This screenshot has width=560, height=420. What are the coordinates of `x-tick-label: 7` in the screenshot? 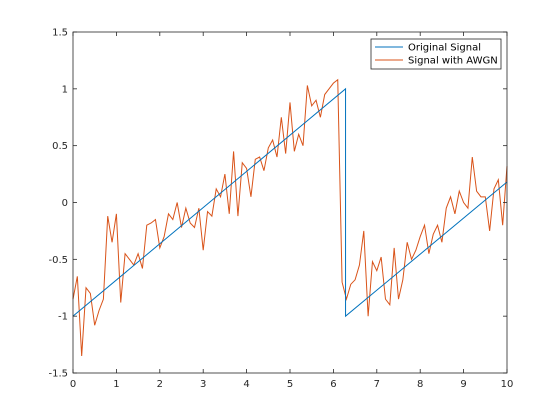 It's located at (377, 384).